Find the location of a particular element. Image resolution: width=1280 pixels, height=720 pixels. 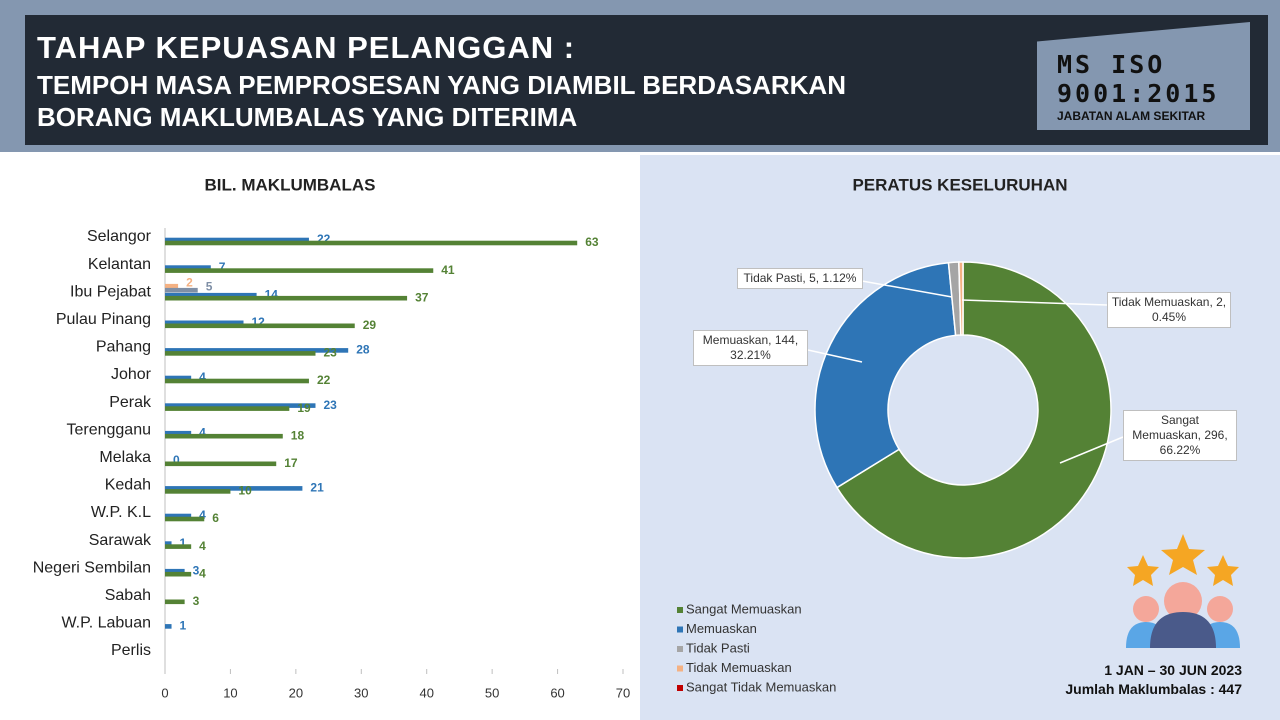

badge is located at coordinates (1143, 76).